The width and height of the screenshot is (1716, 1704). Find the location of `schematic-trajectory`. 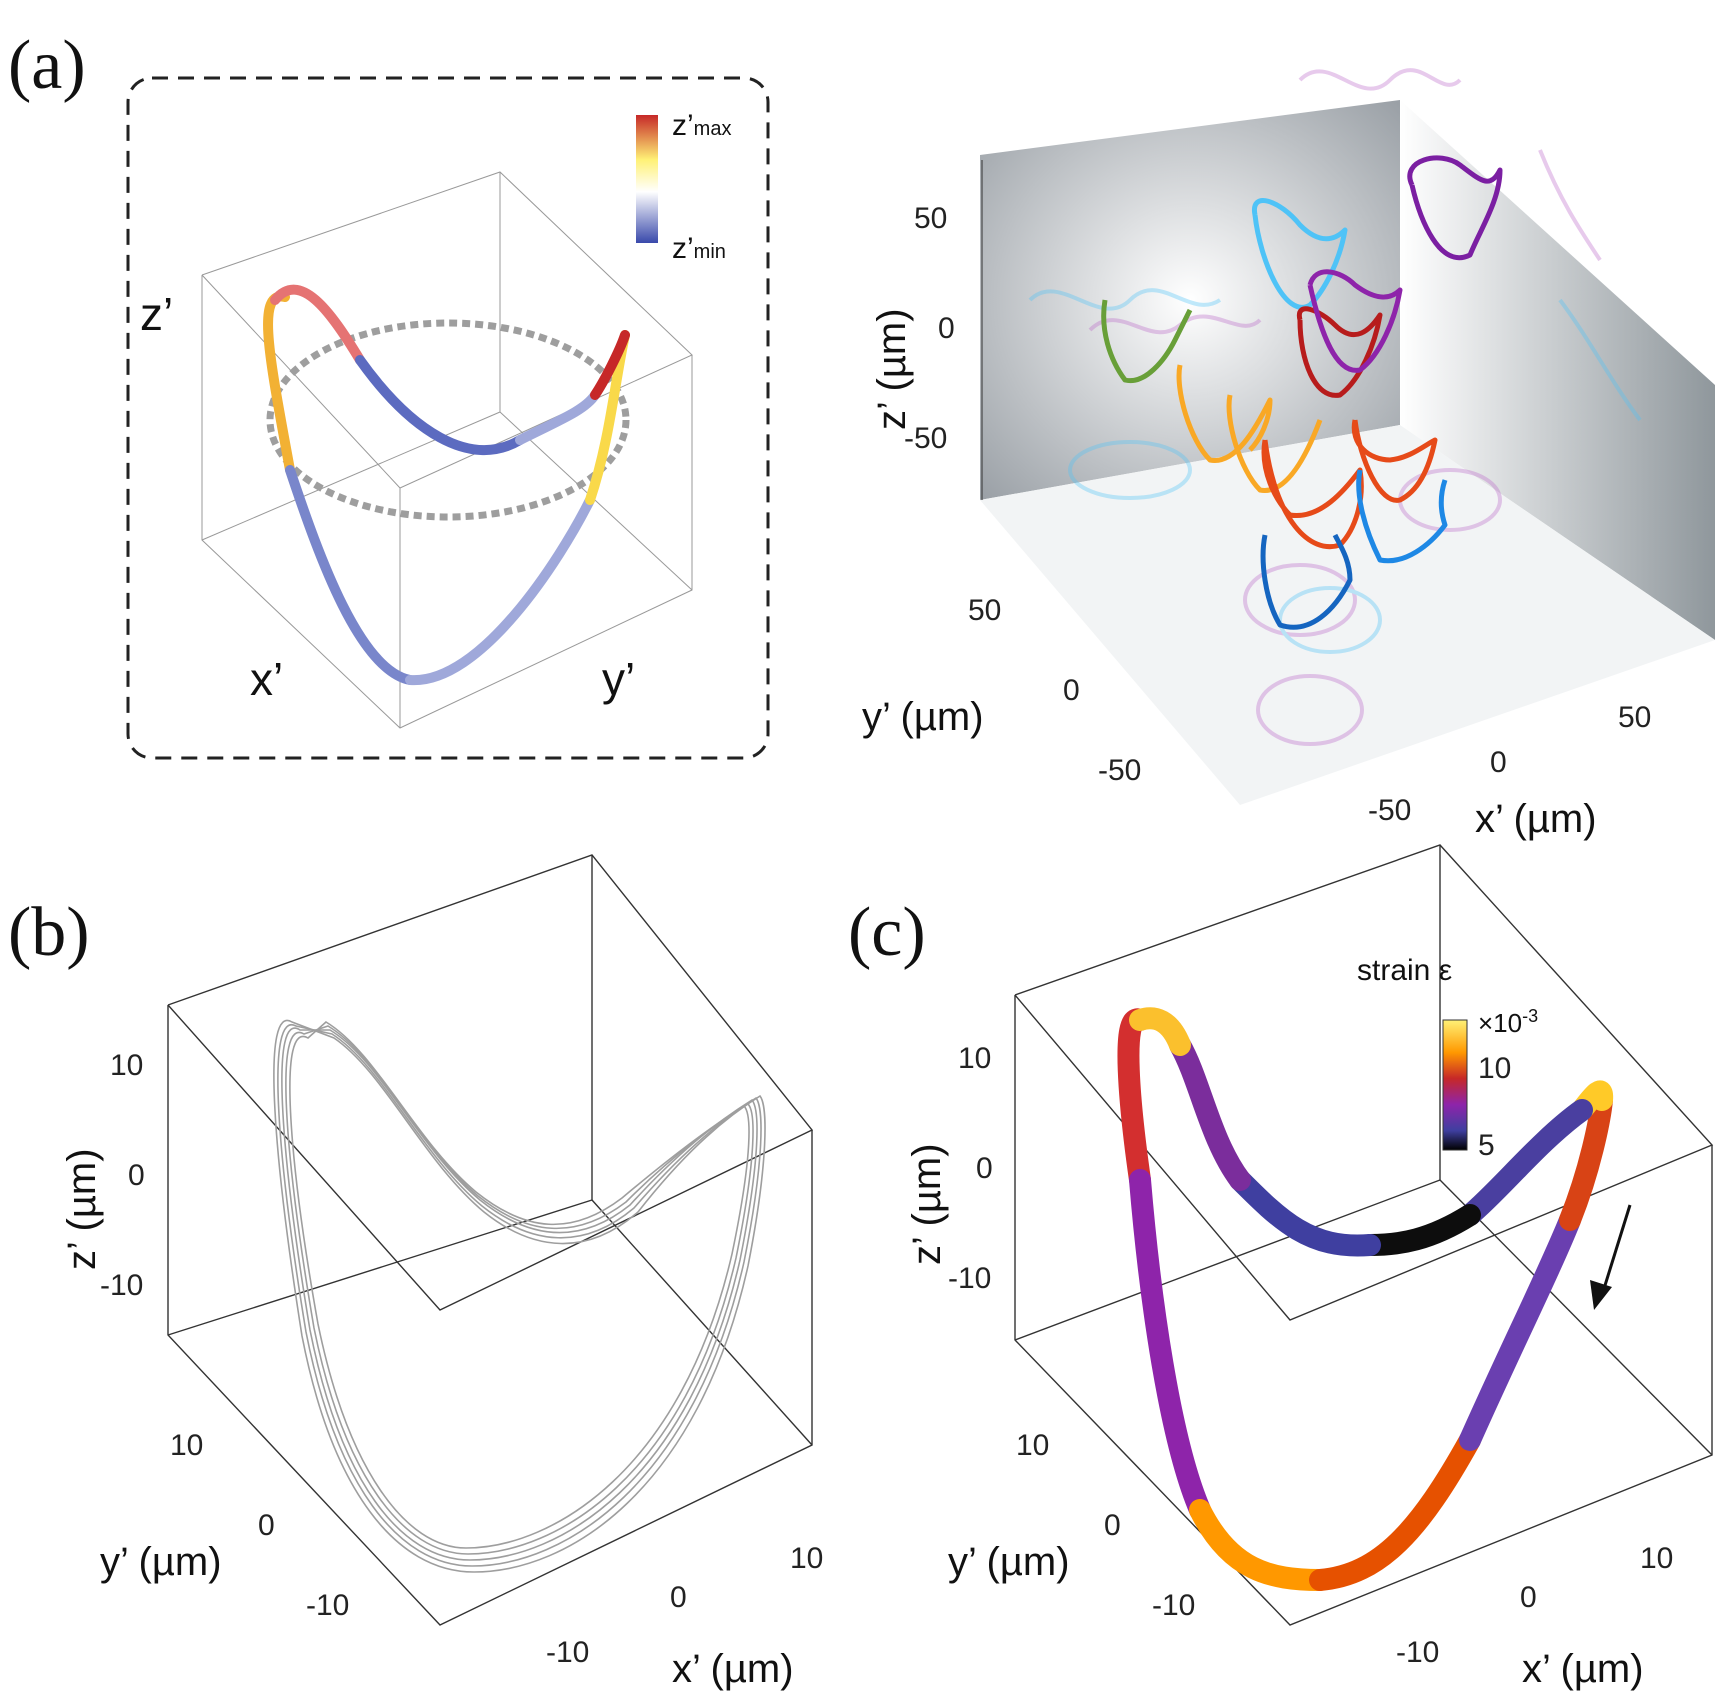

schematic-trajectory is located at coordinates (446, 485).